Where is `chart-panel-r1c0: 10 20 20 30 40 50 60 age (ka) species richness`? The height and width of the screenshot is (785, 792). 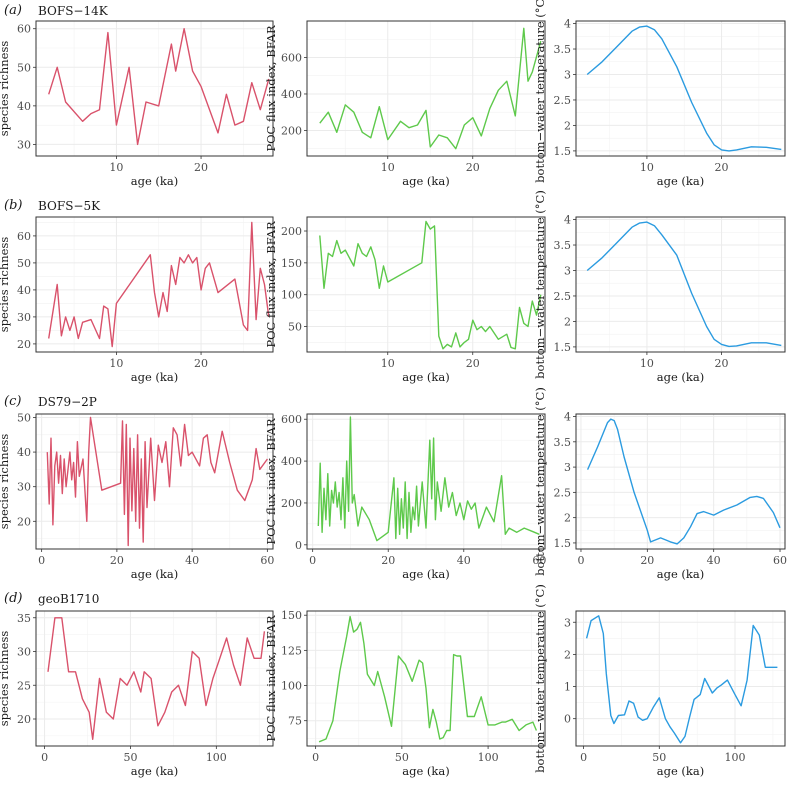
chart-panel-r1c0: 10 20 20 30 40 50 60 age (ka) species richness is located at coordinates (137, 300).